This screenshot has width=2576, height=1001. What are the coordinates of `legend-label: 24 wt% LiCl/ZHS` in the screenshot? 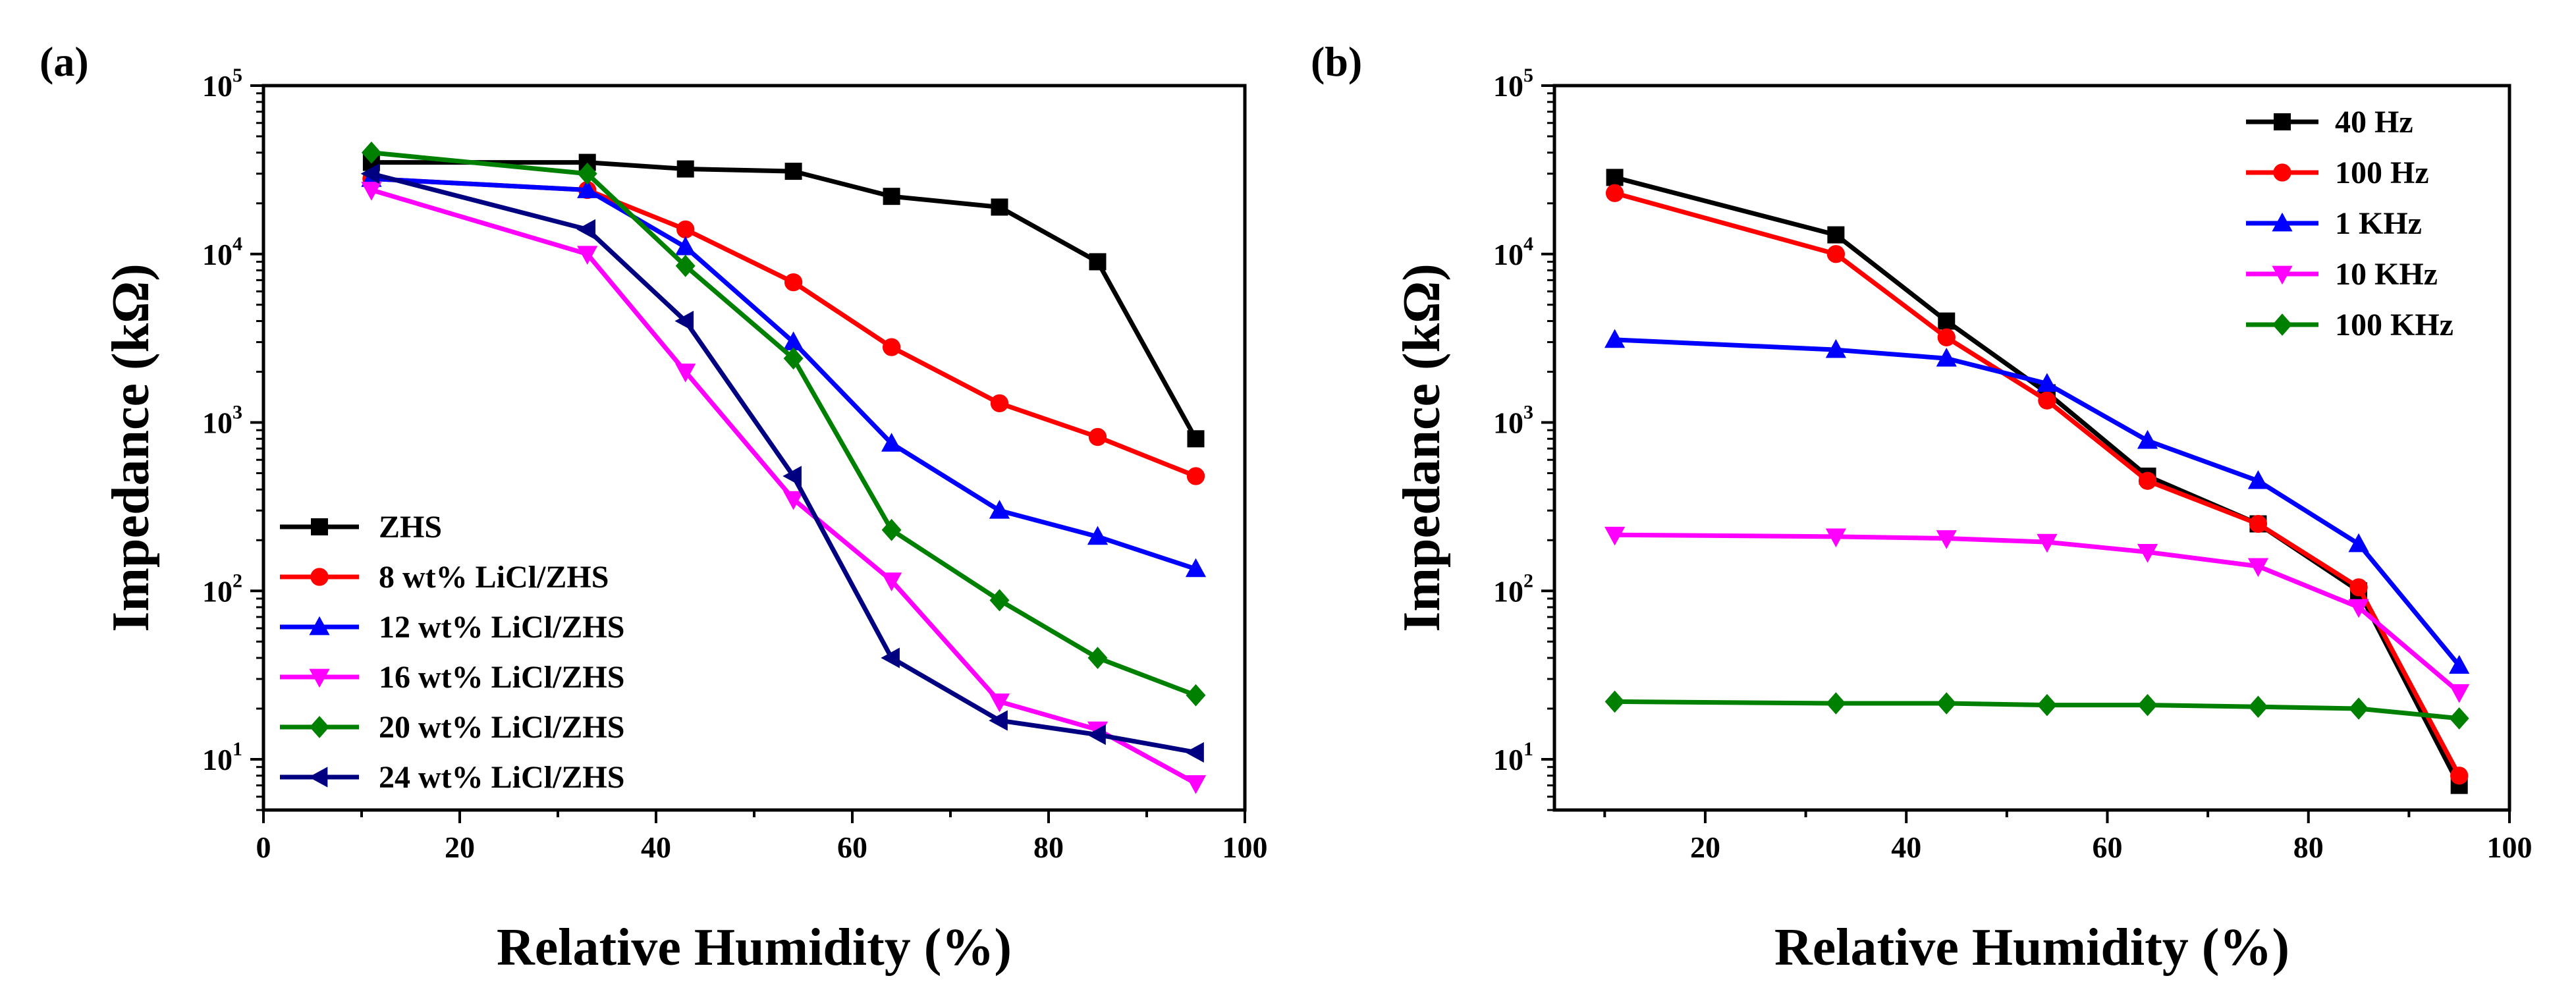 It's located at (501, 778).